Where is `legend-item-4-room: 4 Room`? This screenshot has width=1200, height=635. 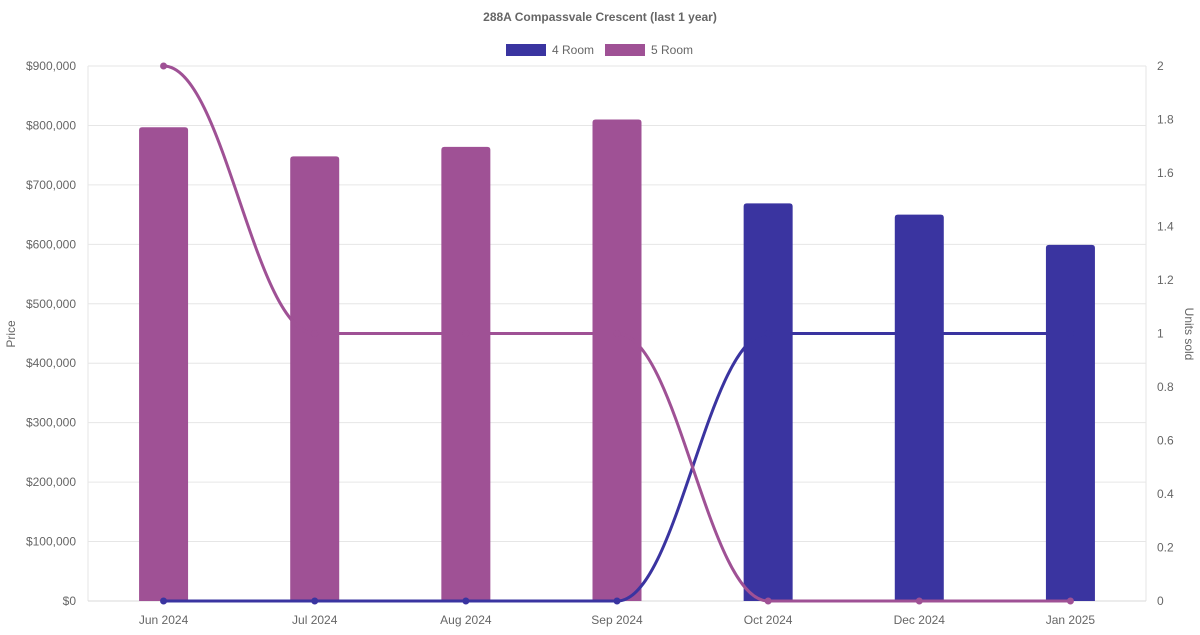
legend-item-4-room: 4 Room is located at coordinates (550, 50).